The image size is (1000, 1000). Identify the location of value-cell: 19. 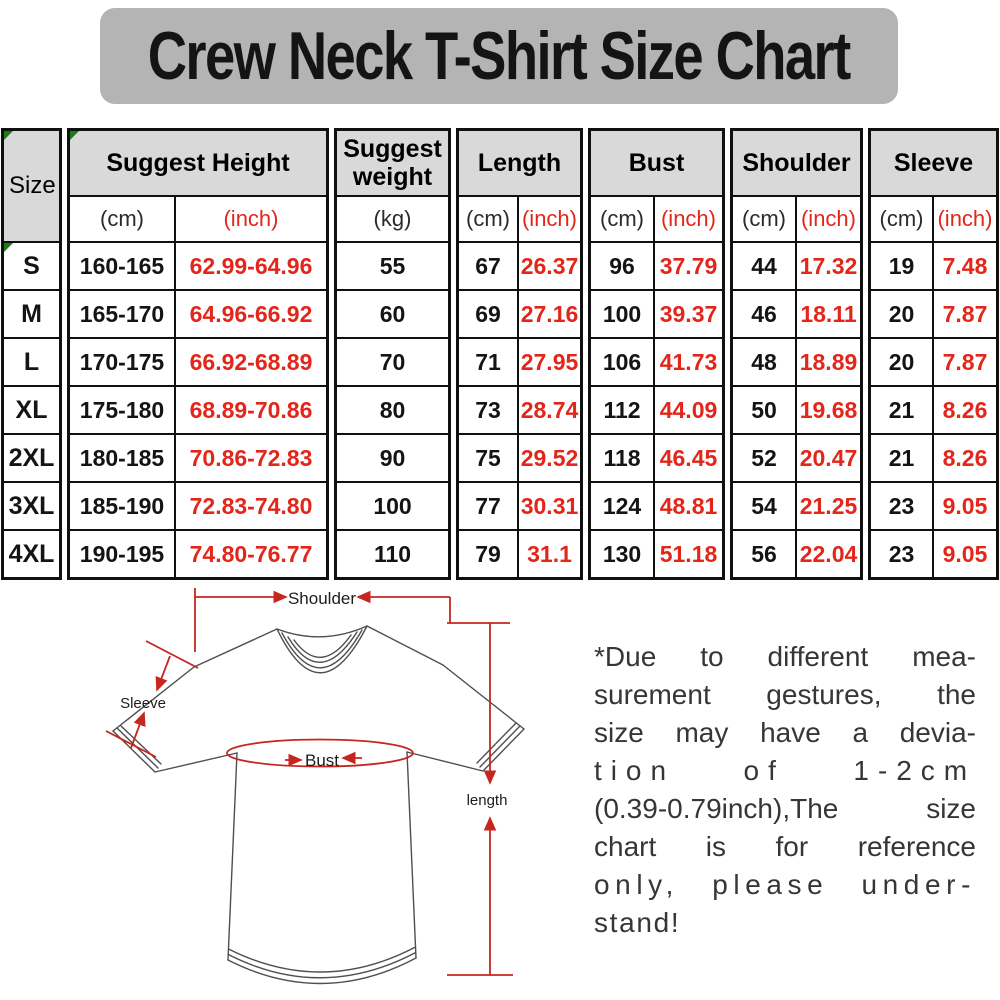
(901, 266).